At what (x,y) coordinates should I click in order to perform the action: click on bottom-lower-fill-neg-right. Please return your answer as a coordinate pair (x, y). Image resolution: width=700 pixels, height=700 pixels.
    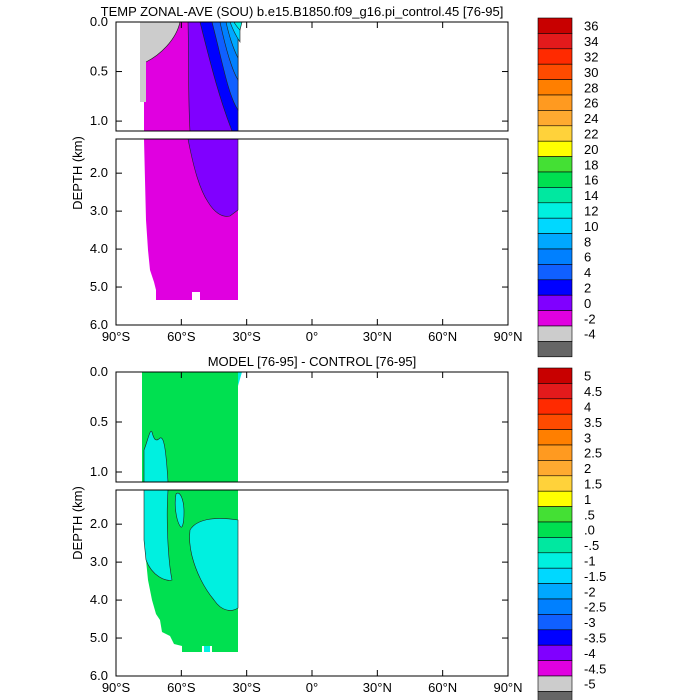
    Looking at the image, I should click on (214, 564).